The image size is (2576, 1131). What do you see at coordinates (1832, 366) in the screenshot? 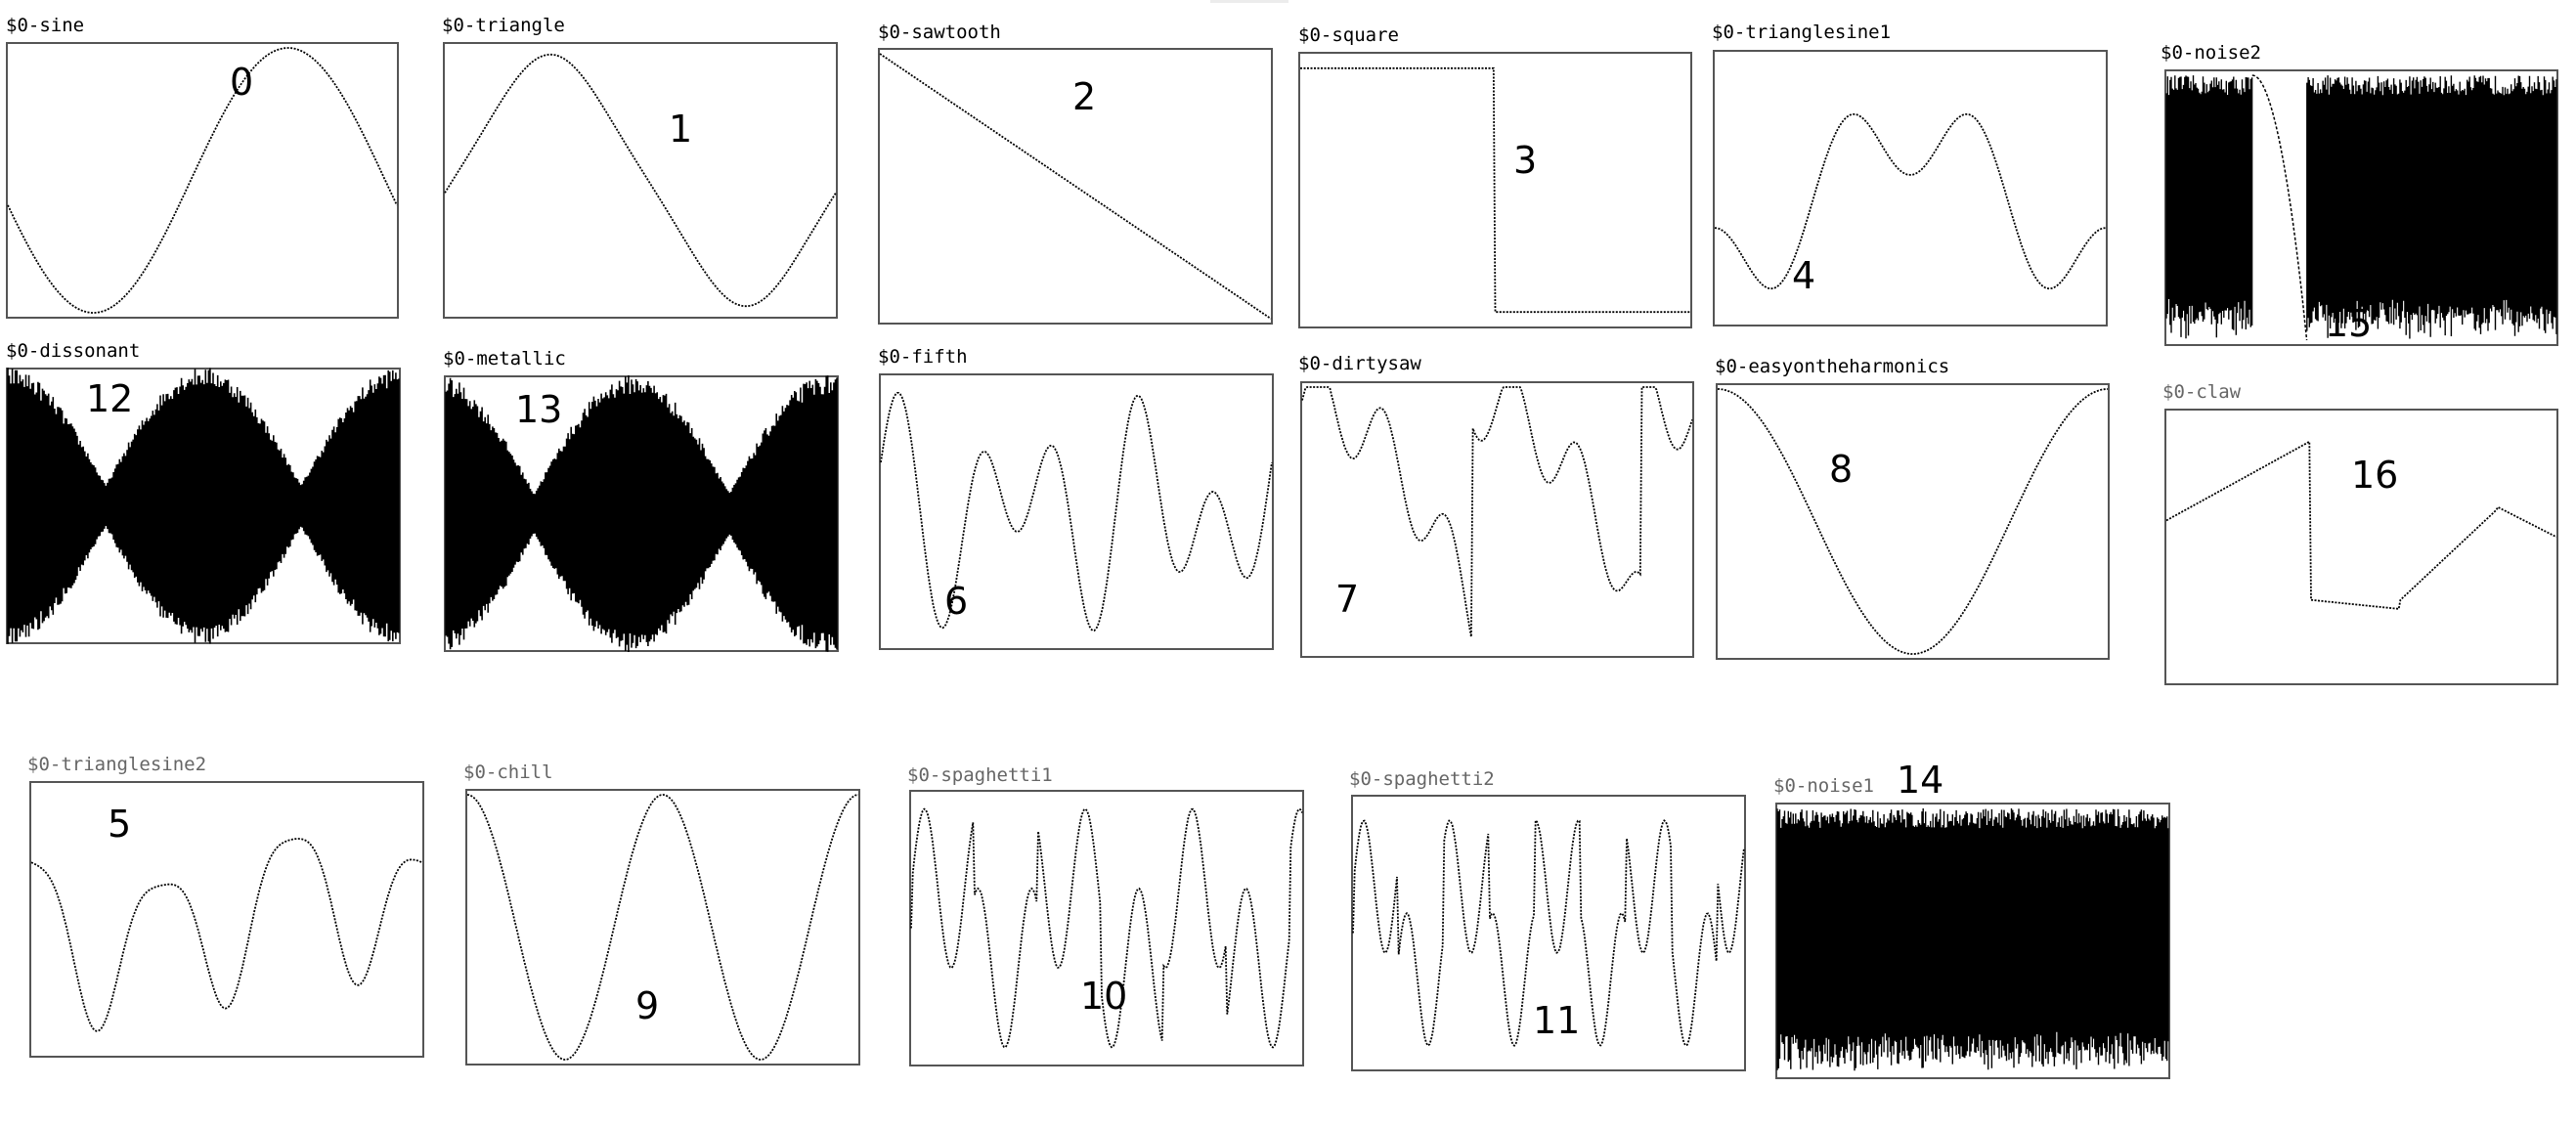
I see `array-label-easyontheharmonics: $0-easyontheharmonics` at bounding box center [1832, 366].